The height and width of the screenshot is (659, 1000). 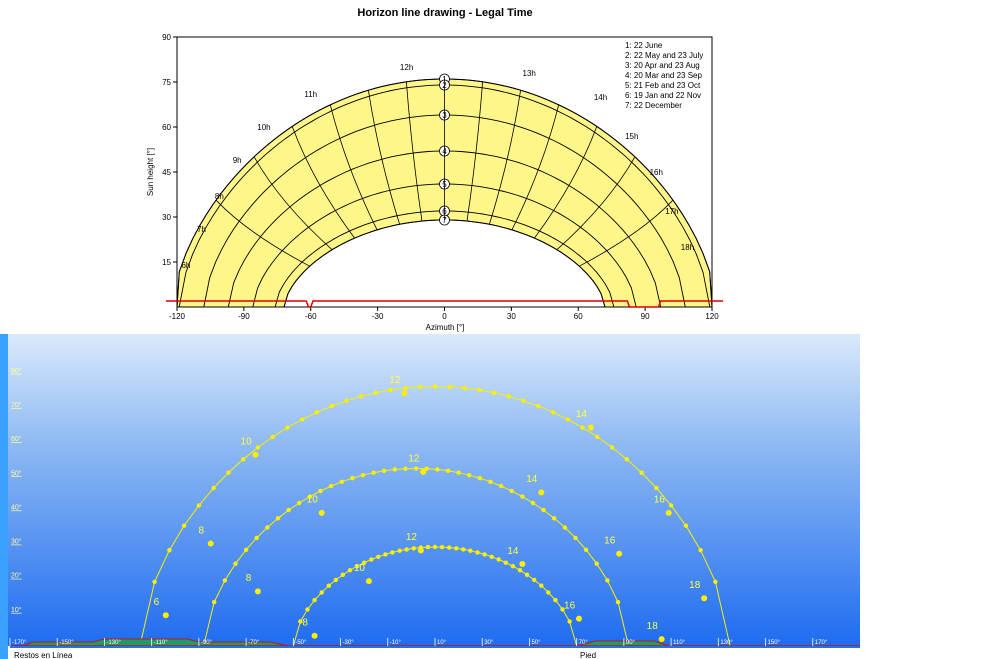 I want to click on x-tick-label: -30, so click(x=378, y=316).